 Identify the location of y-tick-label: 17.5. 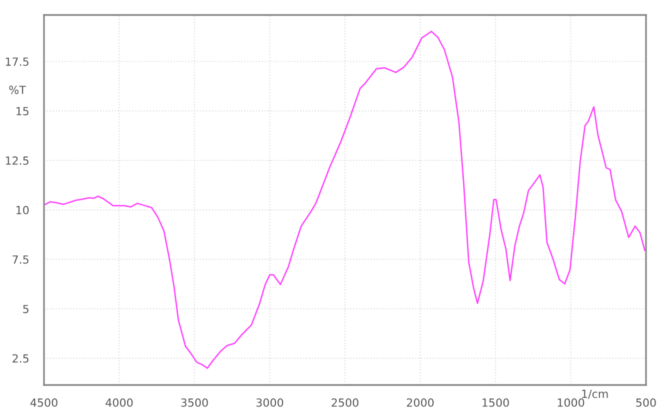
(17, 62).